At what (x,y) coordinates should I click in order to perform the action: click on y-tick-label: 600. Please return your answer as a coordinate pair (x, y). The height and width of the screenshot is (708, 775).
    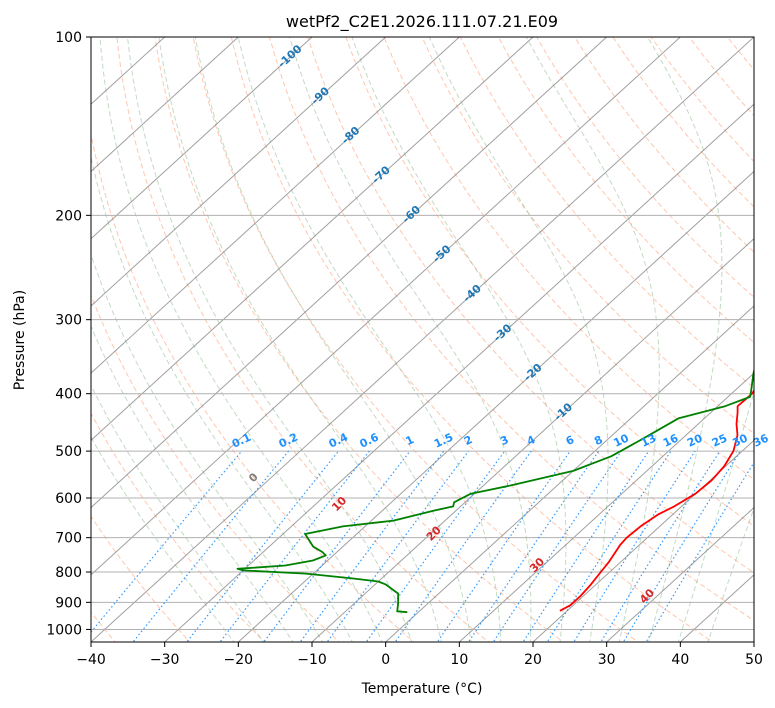
    Looking at the image, I should click on (68, 499).